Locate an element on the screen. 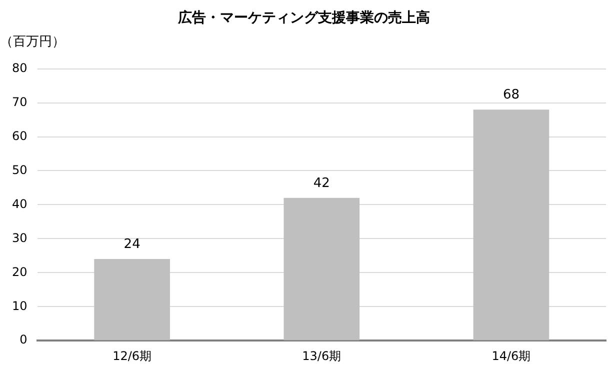 The width and height of the screenshot is (614, 369). data-label: 24 is located at coordinates (132, 244).